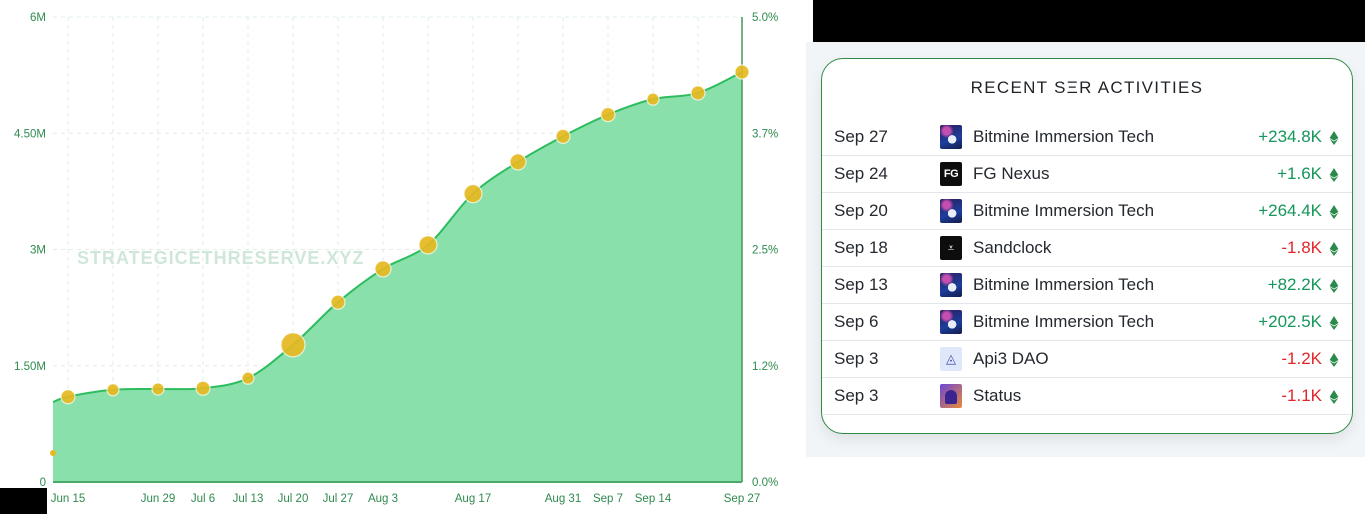  What do you see at coordinates (951, 359) in the screenshot?
I see `api3-logo-icon: ◬` at bounding box center [951, 359].